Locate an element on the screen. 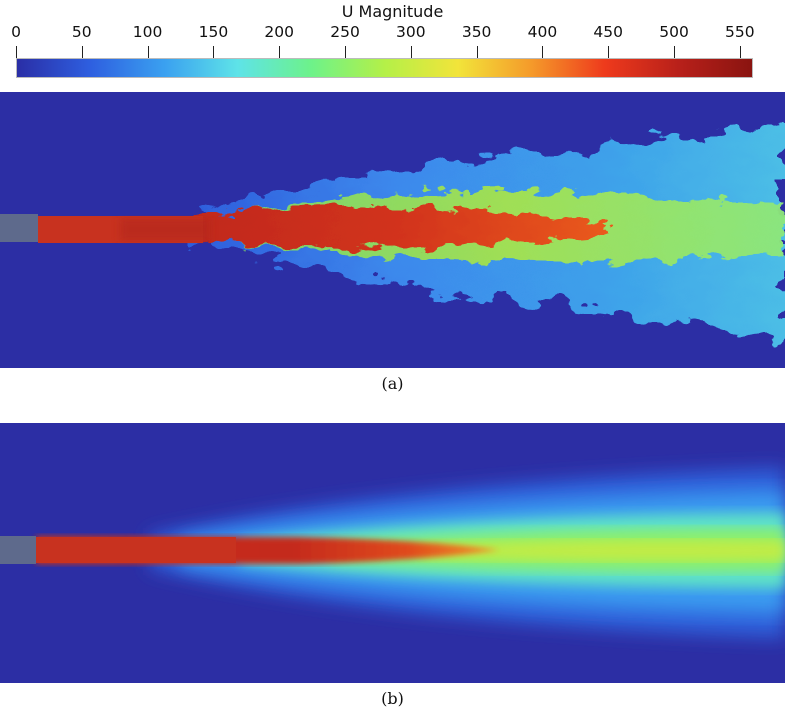 The width and height of the screenshot is (785, 708). broken-core is located at coordinates (400, 227).